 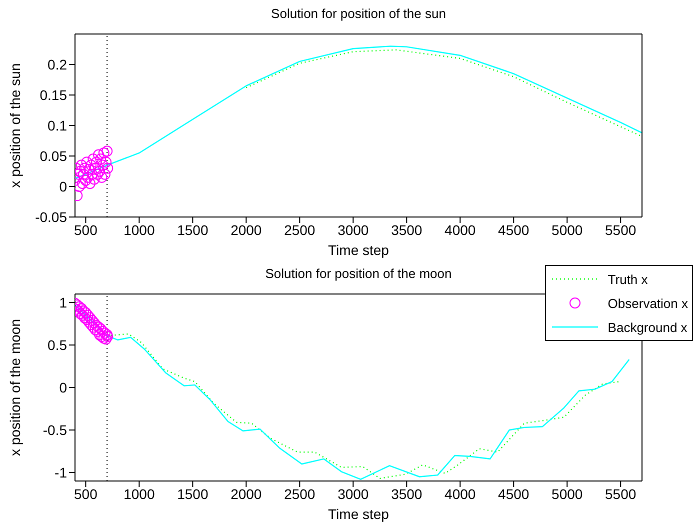 I want to click on line-series, so click(x=444, y=93).